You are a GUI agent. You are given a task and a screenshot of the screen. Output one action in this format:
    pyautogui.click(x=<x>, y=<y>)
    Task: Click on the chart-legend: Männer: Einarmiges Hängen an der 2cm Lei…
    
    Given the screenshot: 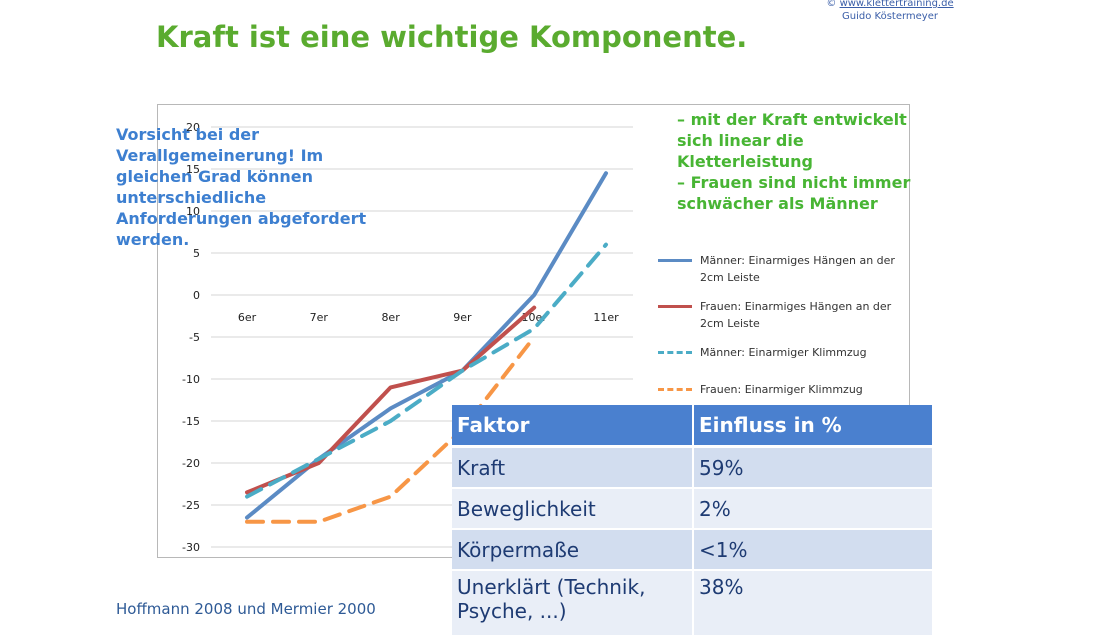 What is the action you would take?
    pyautogui.click(x=781, y=331)
    